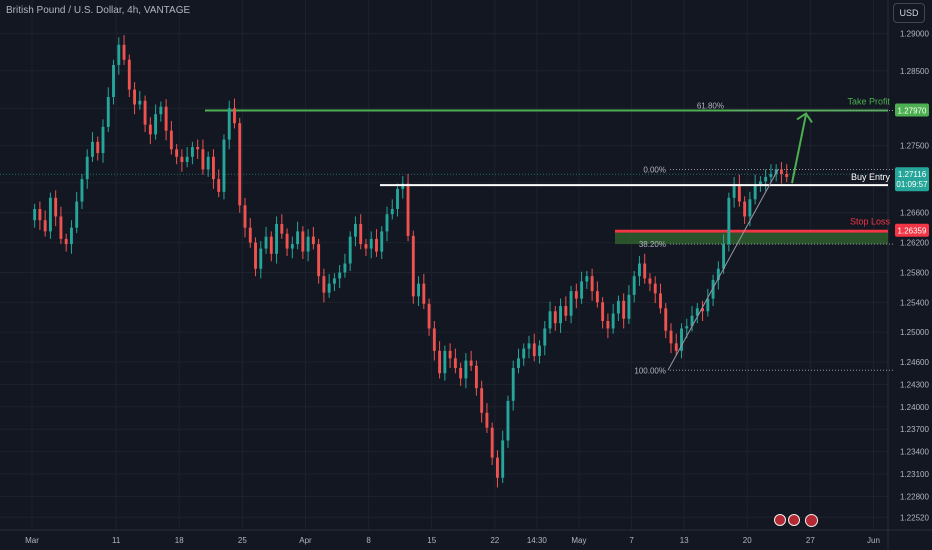 Image resolution: width=932 pixels, height=550 pixels. I want to click on y-tick-label: 1.28500, so click(914, 71).